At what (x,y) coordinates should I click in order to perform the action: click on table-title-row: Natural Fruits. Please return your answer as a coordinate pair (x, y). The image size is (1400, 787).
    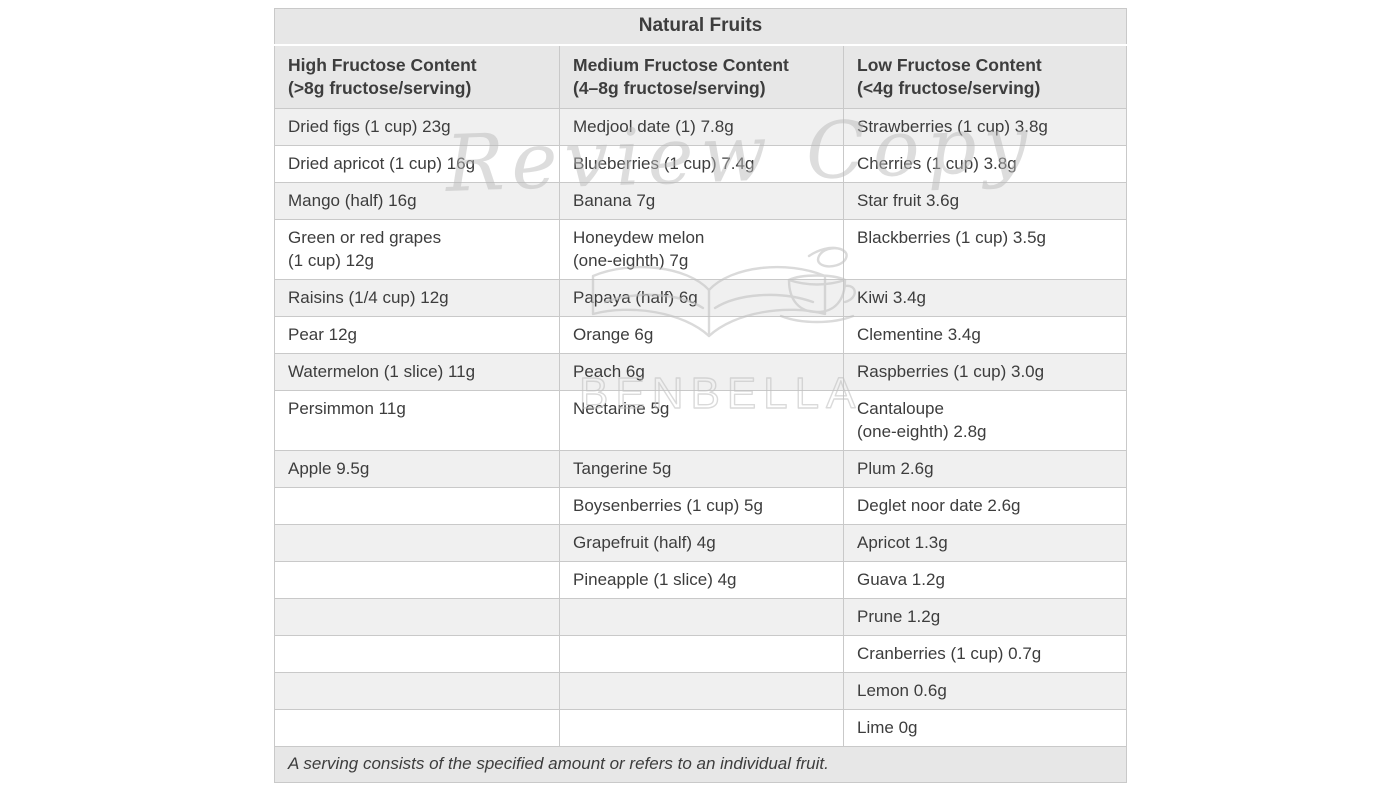
    Looking at the image, I should click on (700, 27).